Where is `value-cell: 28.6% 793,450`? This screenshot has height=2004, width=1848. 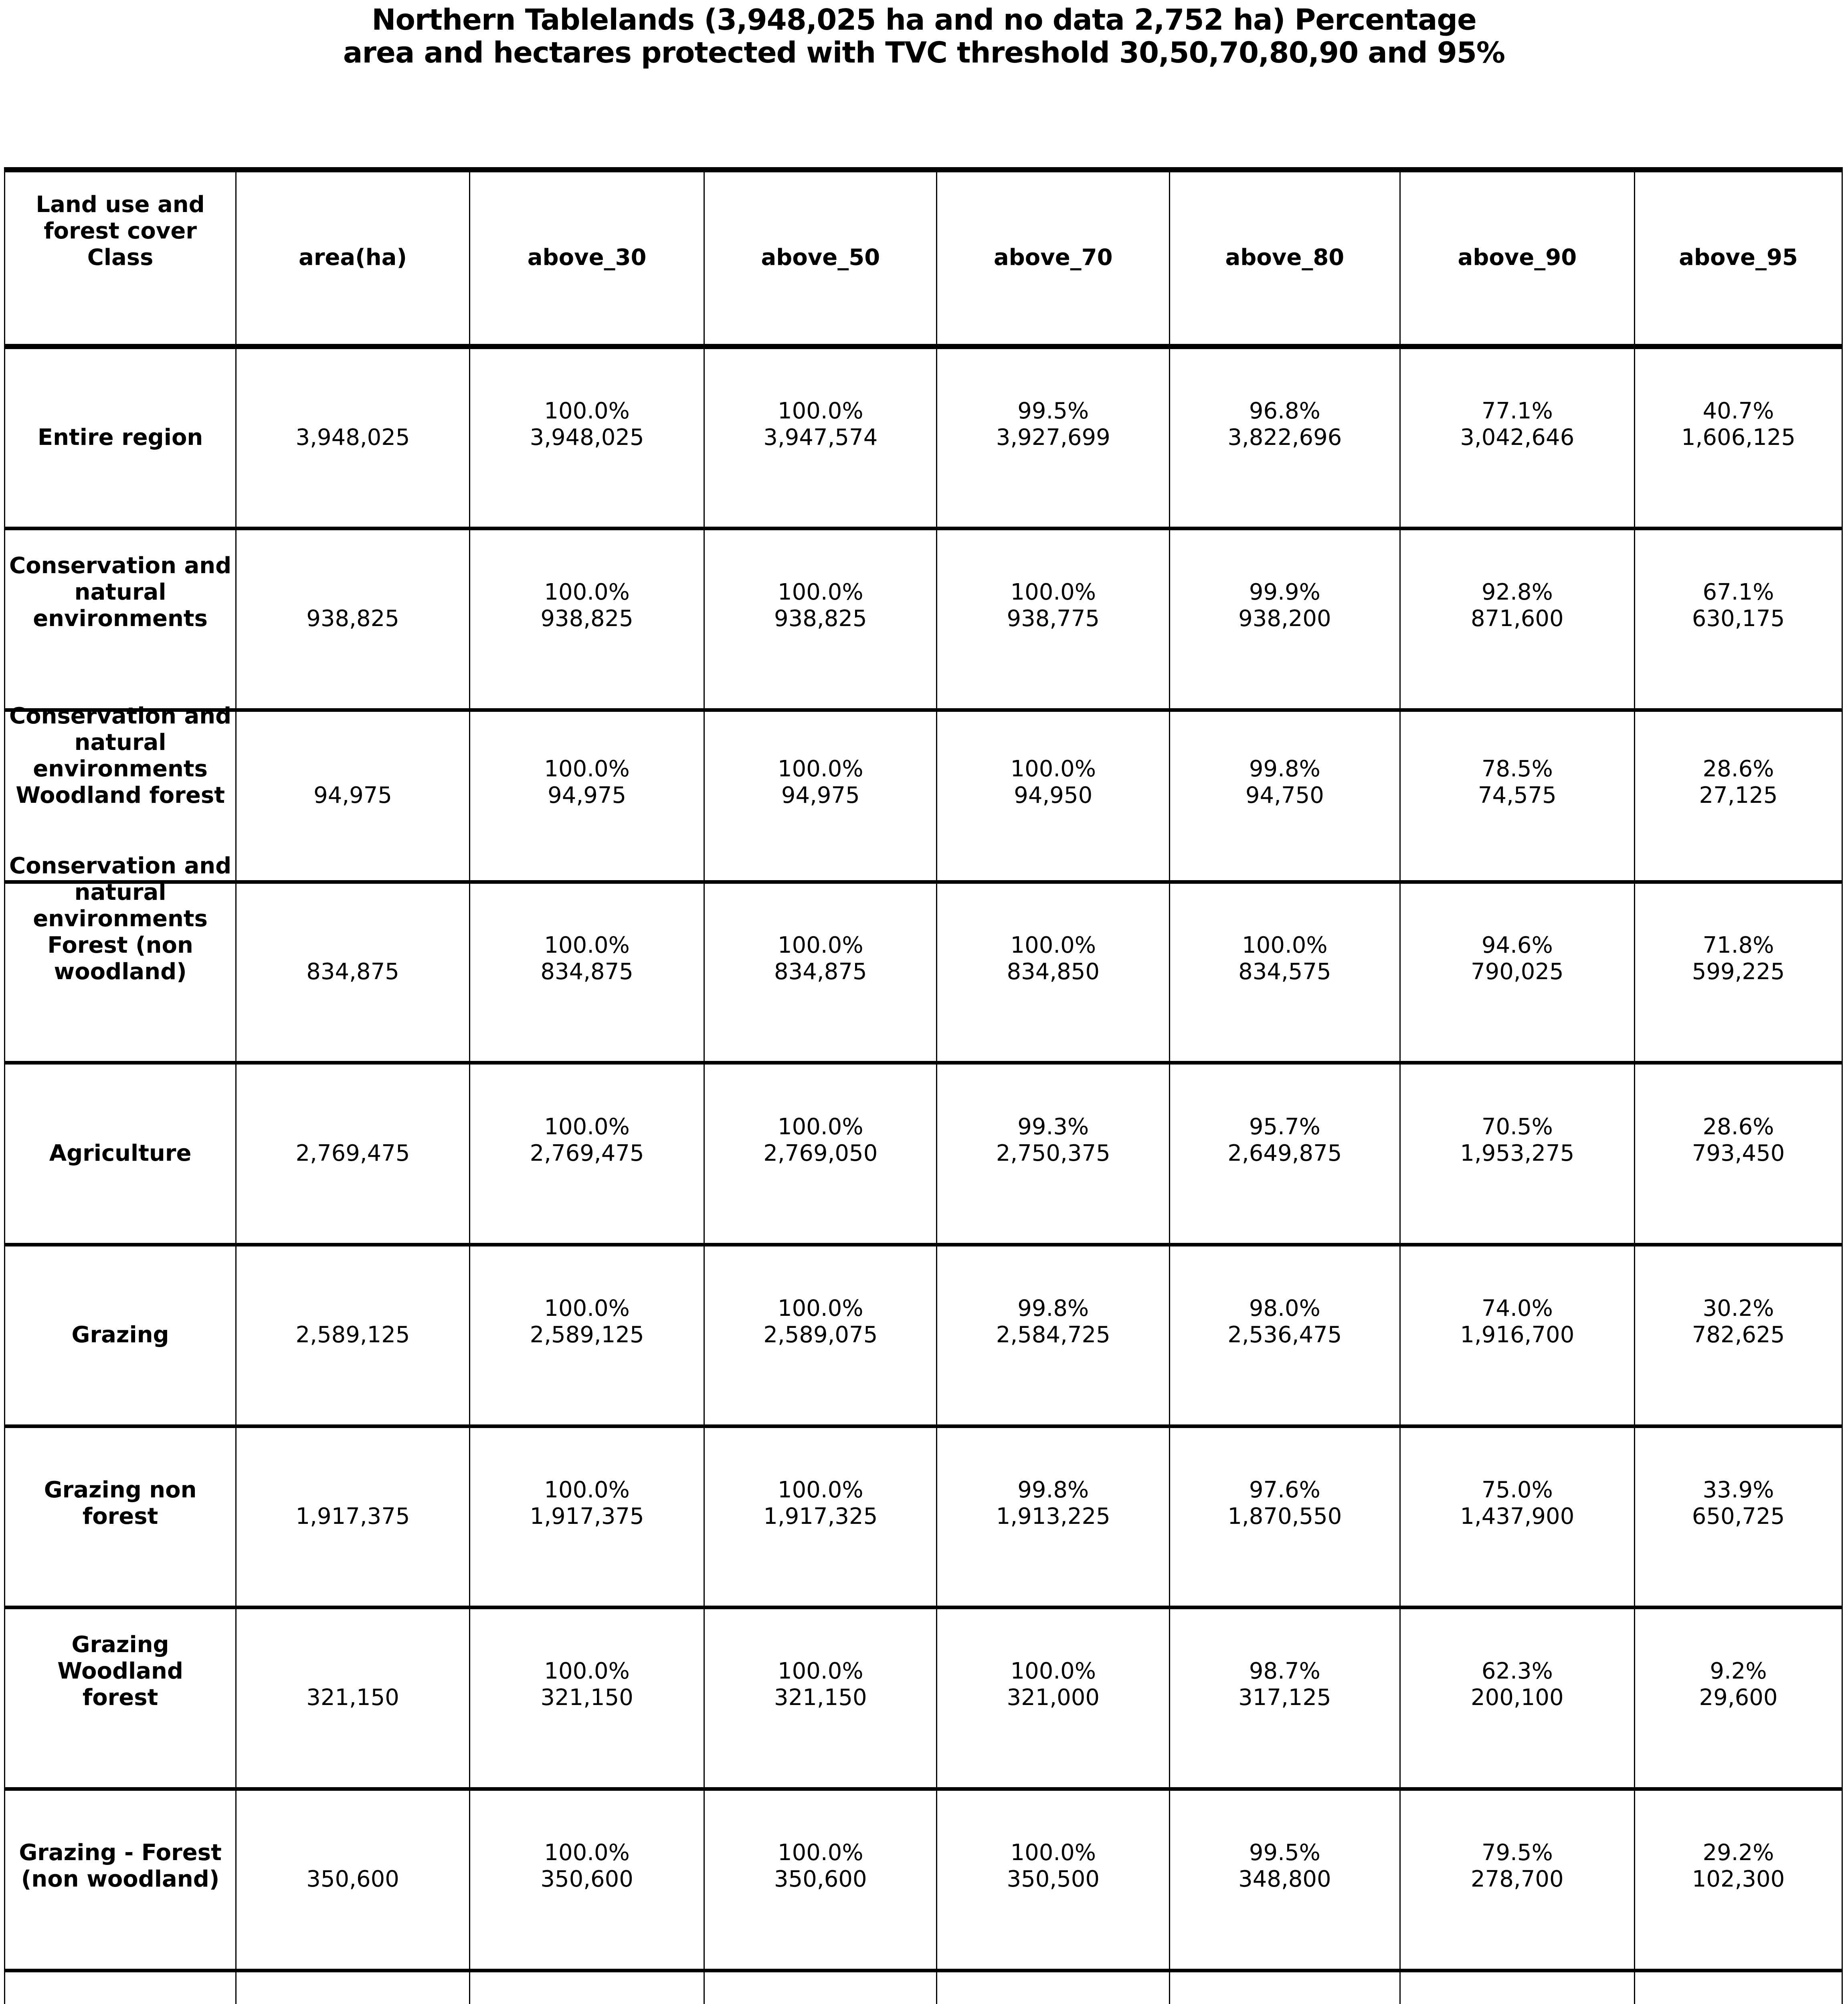 value-cell: 28.6% 793,450 is located at coordinates (1738, 1154).